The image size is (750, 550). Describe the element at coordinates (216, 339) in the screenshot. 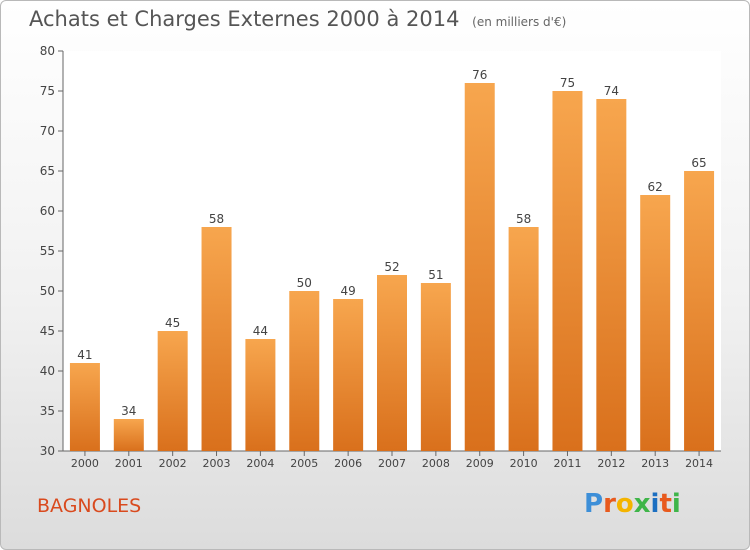

I see `bar-2003` at that location.